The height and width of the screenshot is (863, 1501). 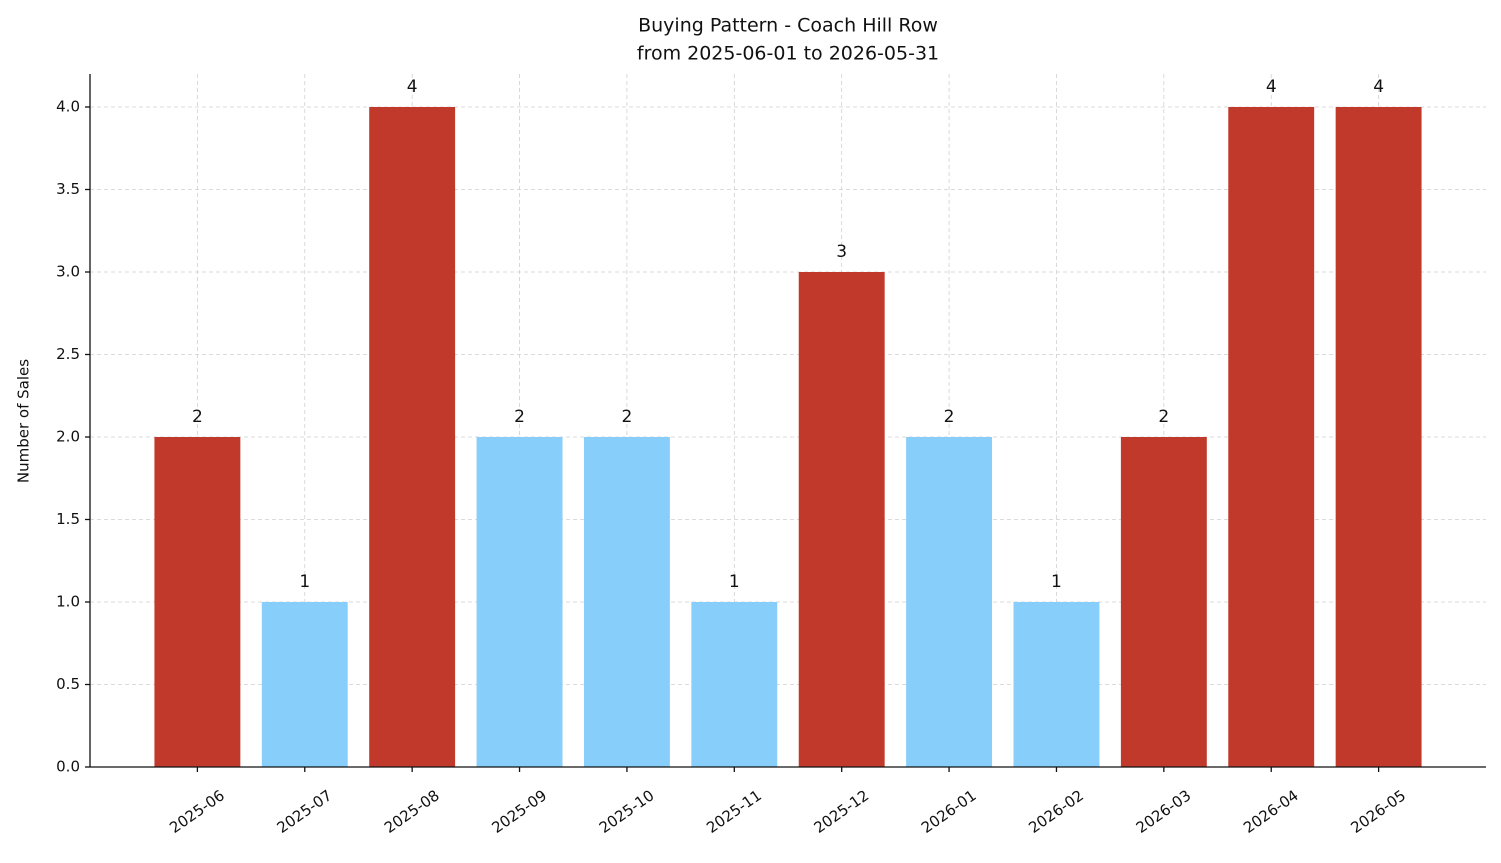 What do you see at coordinates (1378, 811) in the screenshot?
I see `x-tick-label: 2026-05` at bounding box center [1378, 811].